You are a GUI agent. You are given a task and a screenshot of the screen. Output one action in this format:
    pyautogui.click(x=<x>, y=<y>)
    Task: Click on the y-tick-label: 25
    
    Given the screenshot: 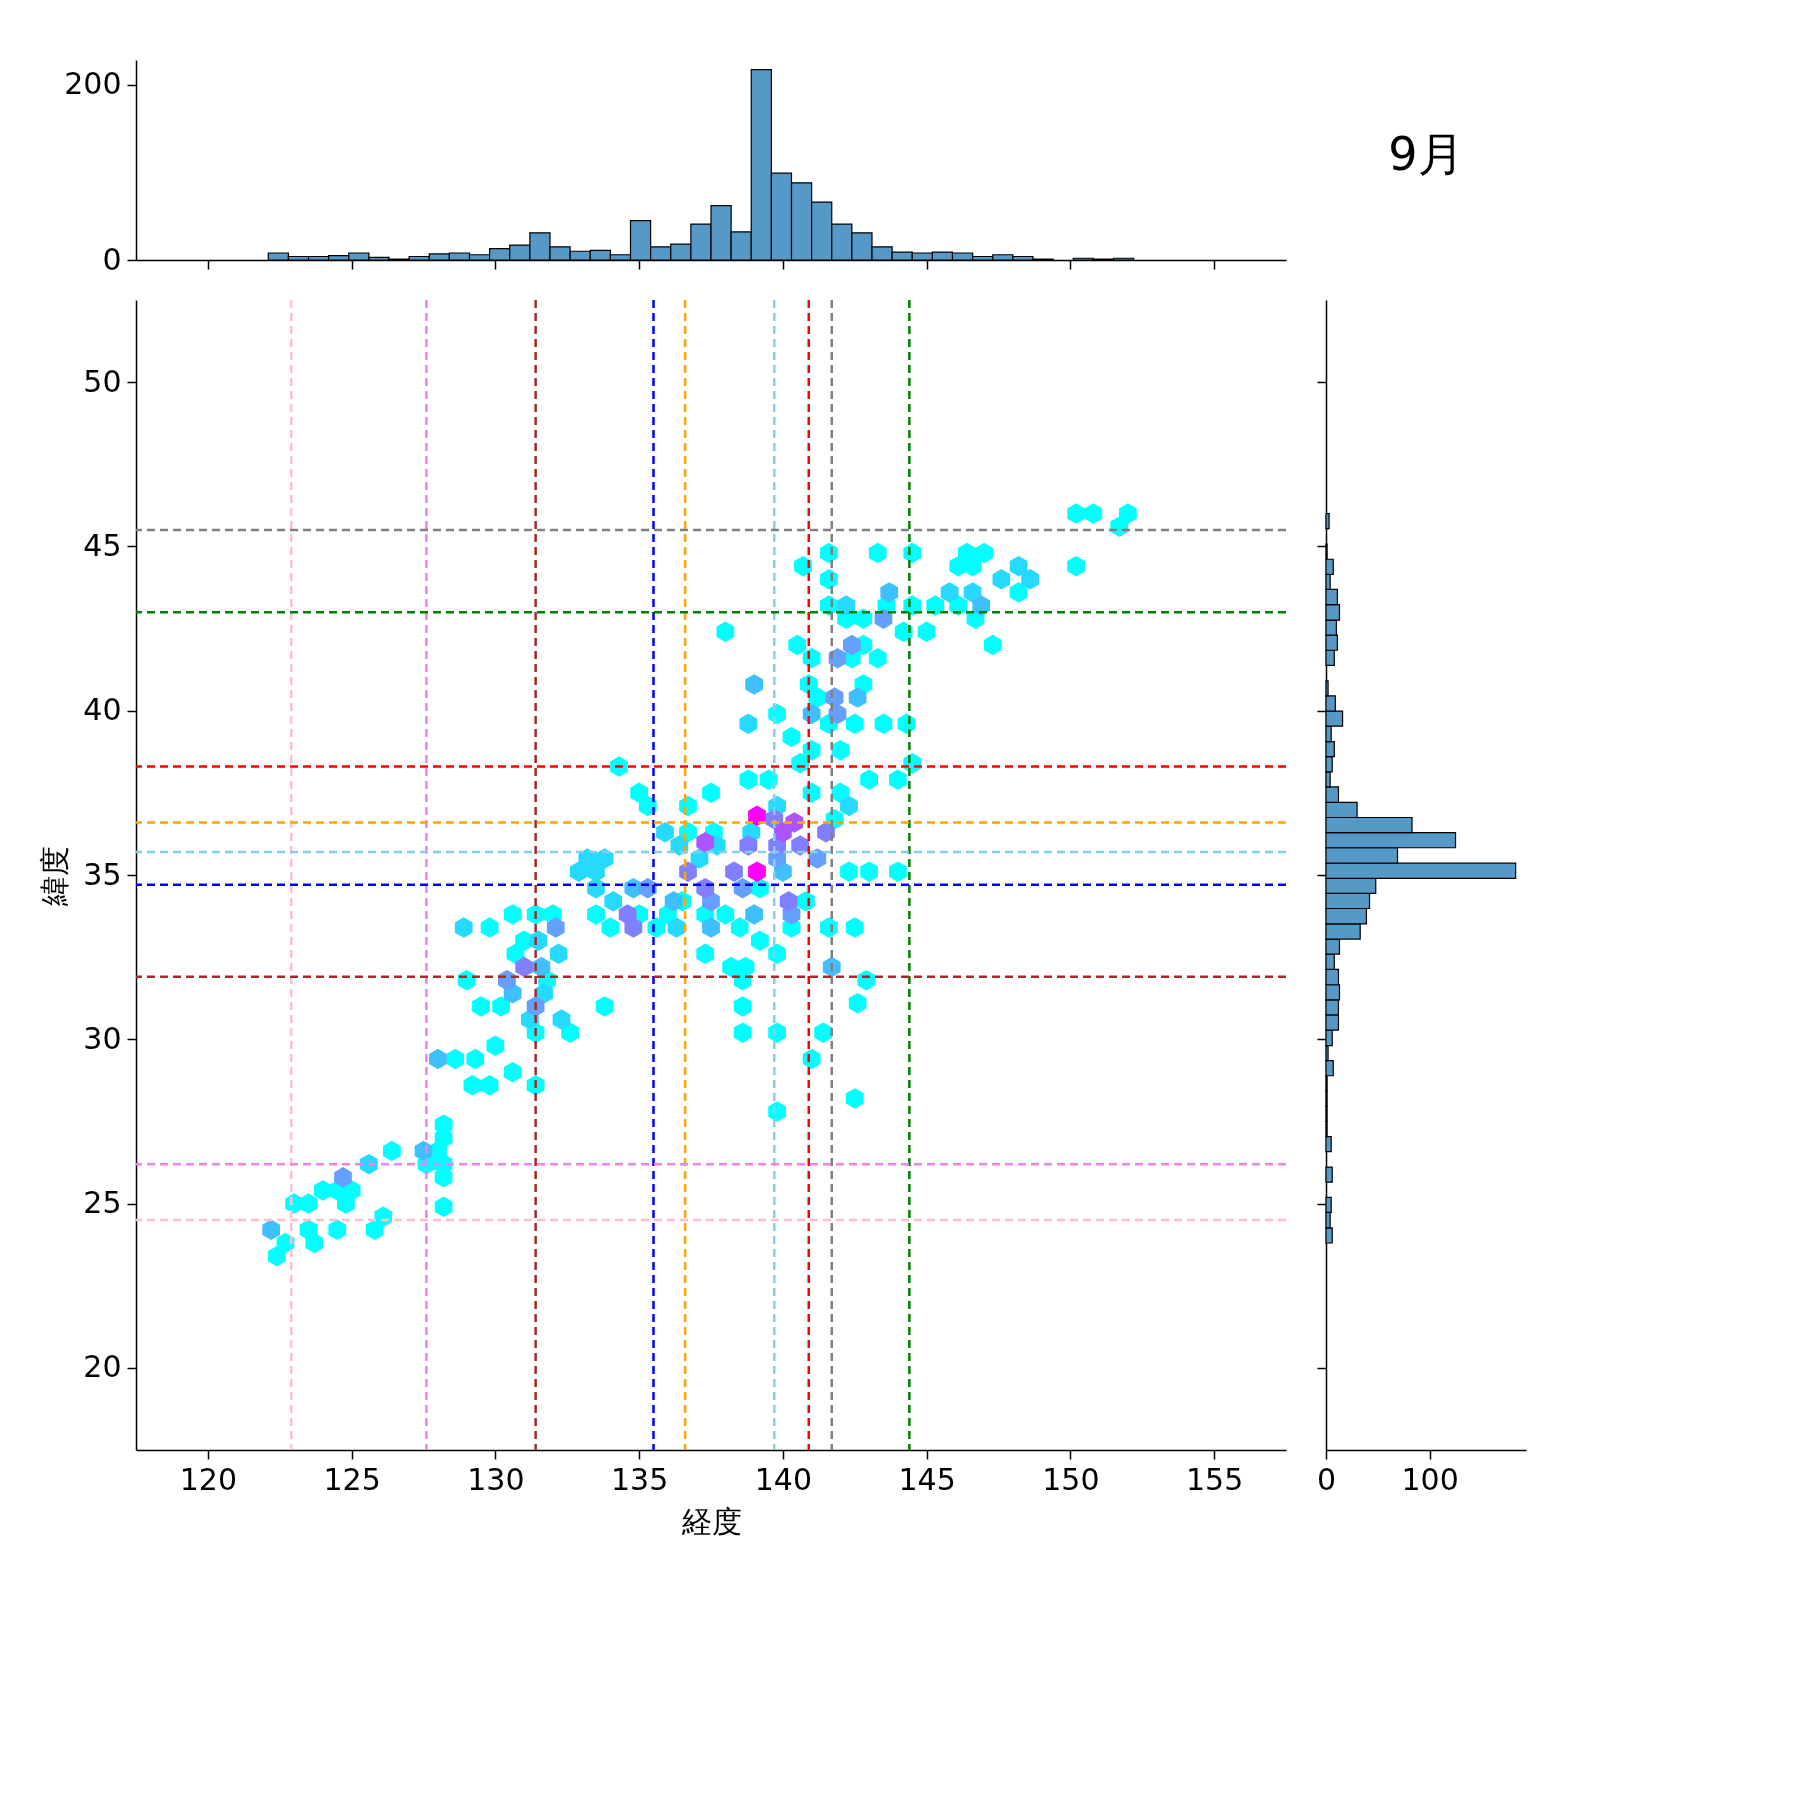 What is the action you would take?
    pyautogui.click(x=102, y=1203)
    